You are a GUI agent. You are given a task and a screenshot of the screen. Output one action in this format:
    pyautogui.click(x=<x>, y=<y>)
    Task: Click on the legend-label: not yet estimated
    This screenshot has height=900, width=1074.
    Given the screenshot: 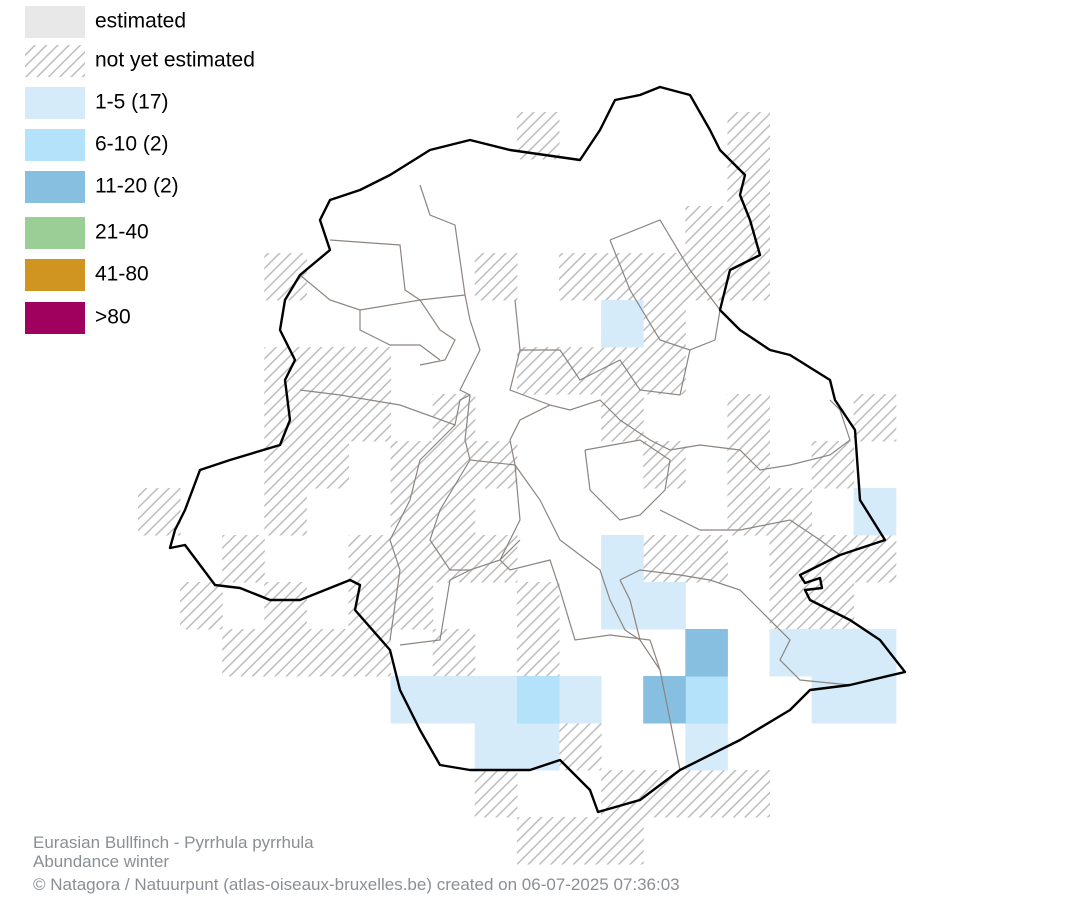 What is the action you would take?
    pyautogui.click(x=175, y=60)
    